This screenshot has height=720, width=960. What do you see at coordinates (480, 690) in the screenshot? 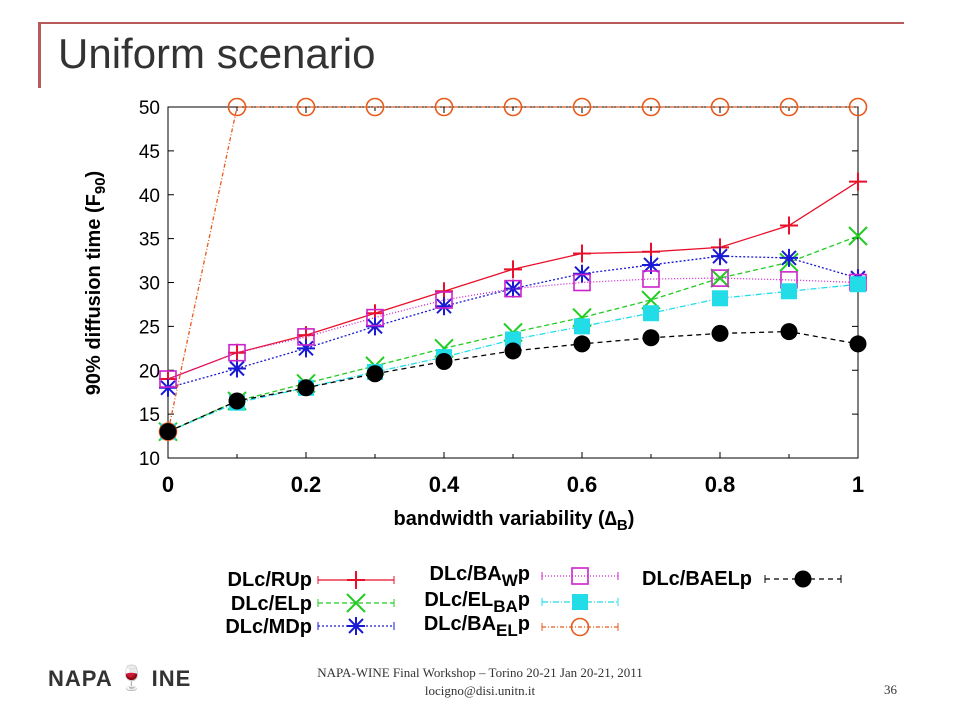
I see `footer-email: locigno@disi.unitn.it` at bounding box center [480, 690].